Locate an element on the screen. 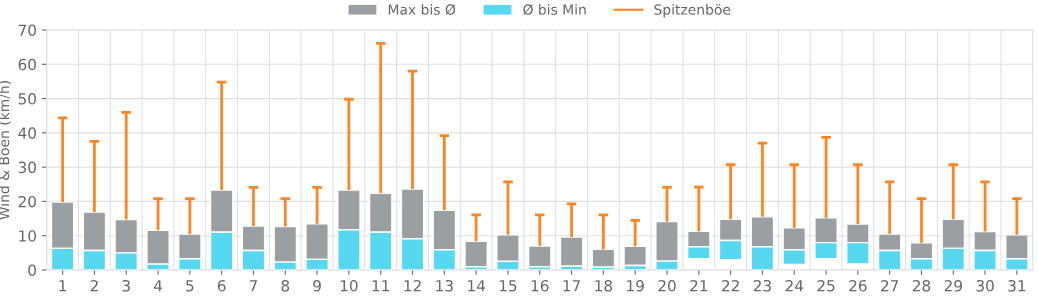 This screenshot has width=1038, height=300. x-tick-label: 14 is located at coordinates (476, 286).